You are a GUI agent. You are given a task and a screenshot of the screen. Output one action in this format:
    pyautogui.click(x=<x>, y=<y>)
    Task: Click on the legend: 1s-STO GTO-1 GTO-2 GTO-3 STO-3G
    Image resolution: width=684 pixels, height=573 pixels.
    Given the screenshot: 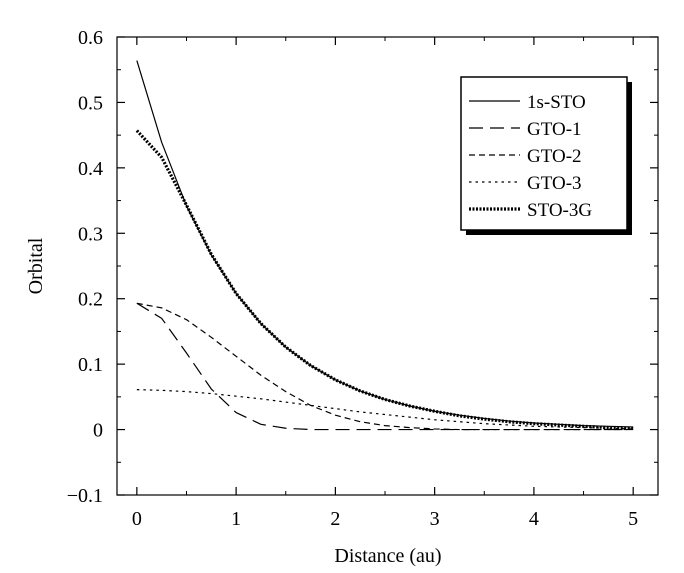 What is the action you would take?
    pyautogui.click(x=546, y=155)
    